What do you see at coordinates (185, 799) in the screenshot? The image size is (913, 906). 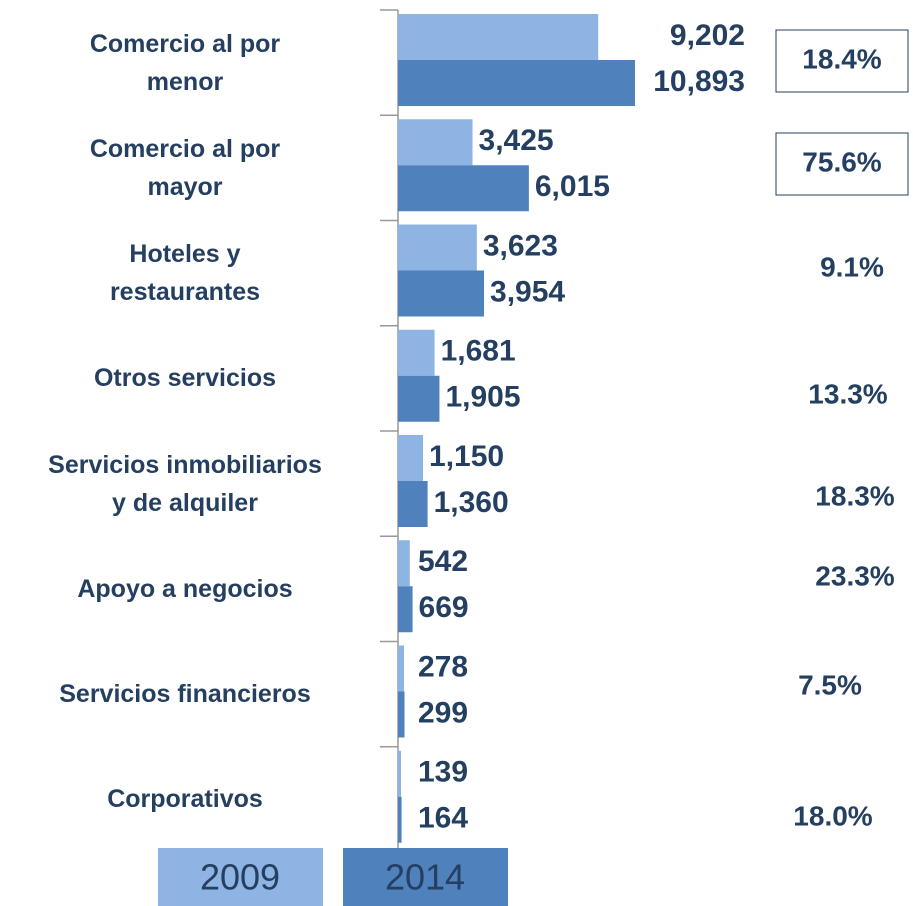 I see `category-label: Corporativos` at bounding box center [185, 799].